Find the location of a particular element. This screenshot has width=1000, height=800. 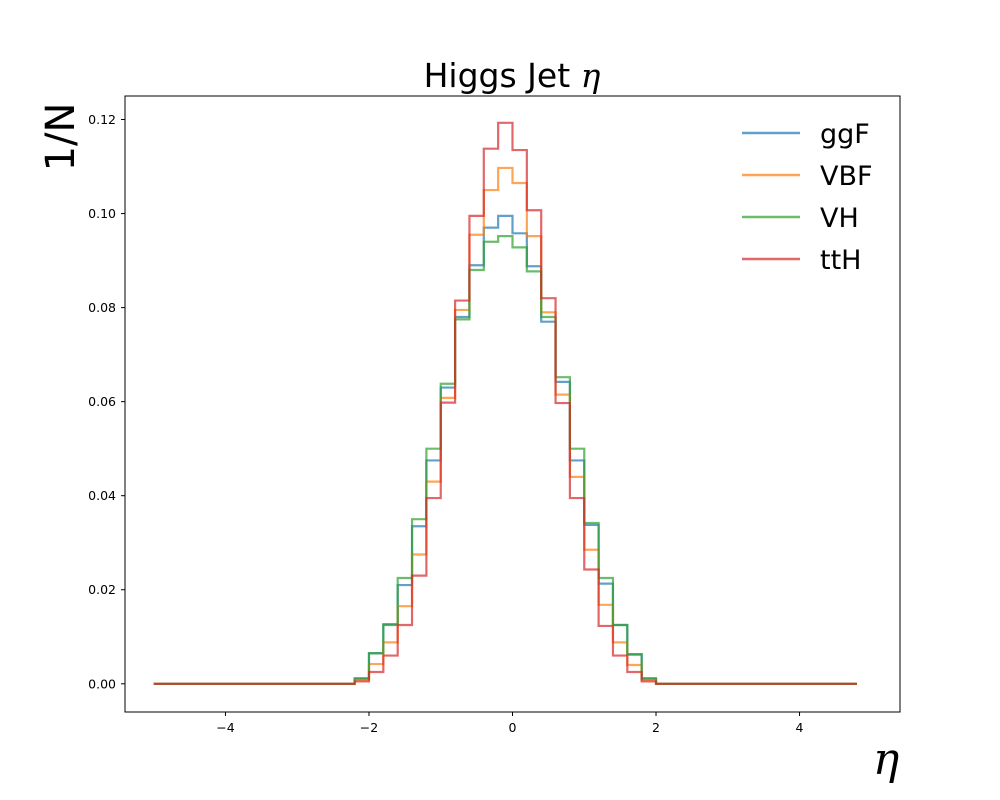

legend-label: VBF is located at coordinates (846, 176).